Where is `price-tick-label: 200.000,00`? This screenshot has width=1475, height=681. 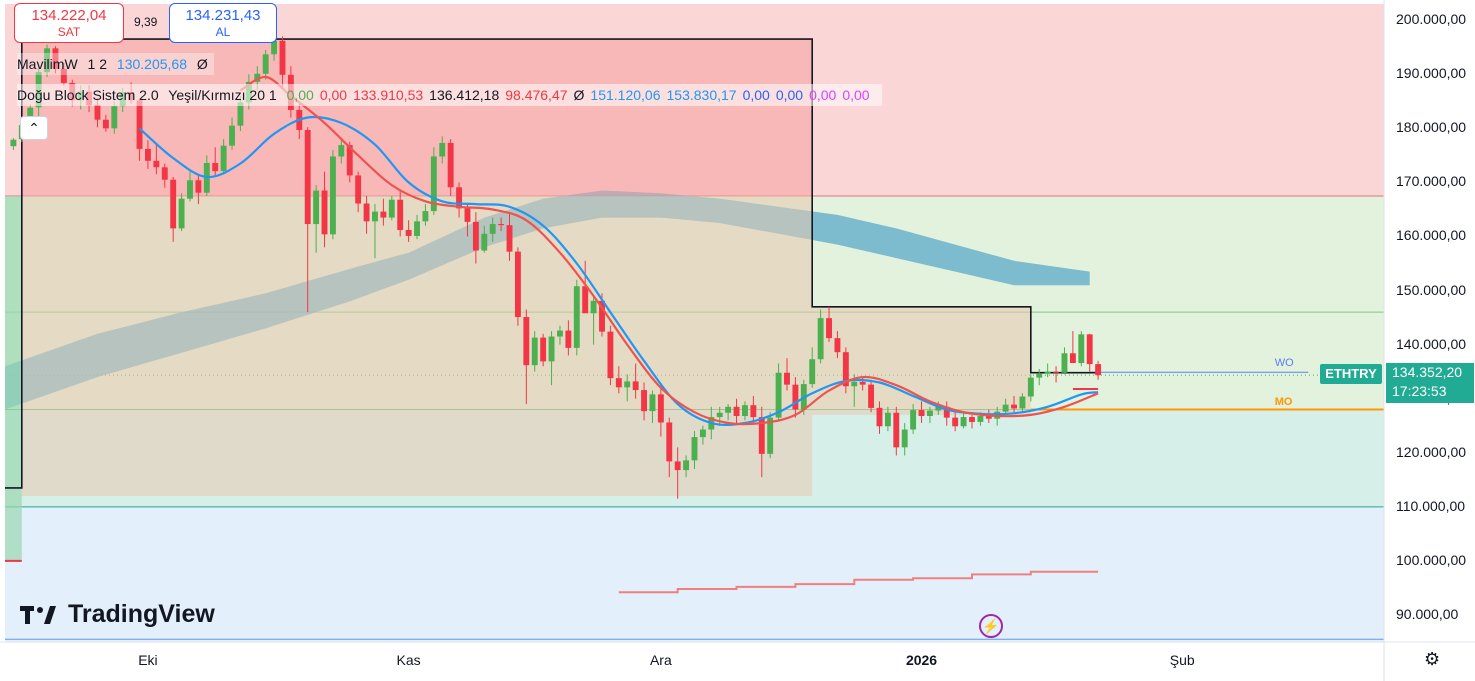 price-tick-label: 200.000,00 is located at coordinates (1431, 19).